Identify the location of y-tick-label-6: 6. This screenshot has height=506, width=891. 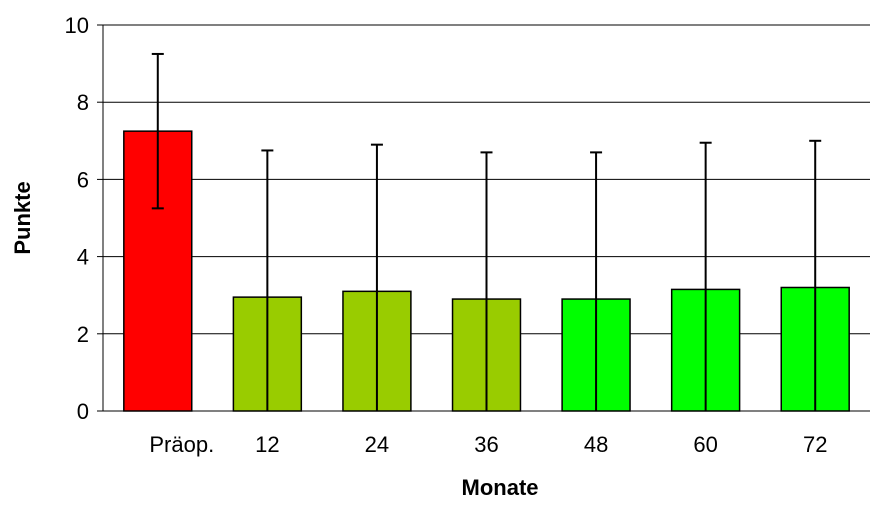
(83, 179).